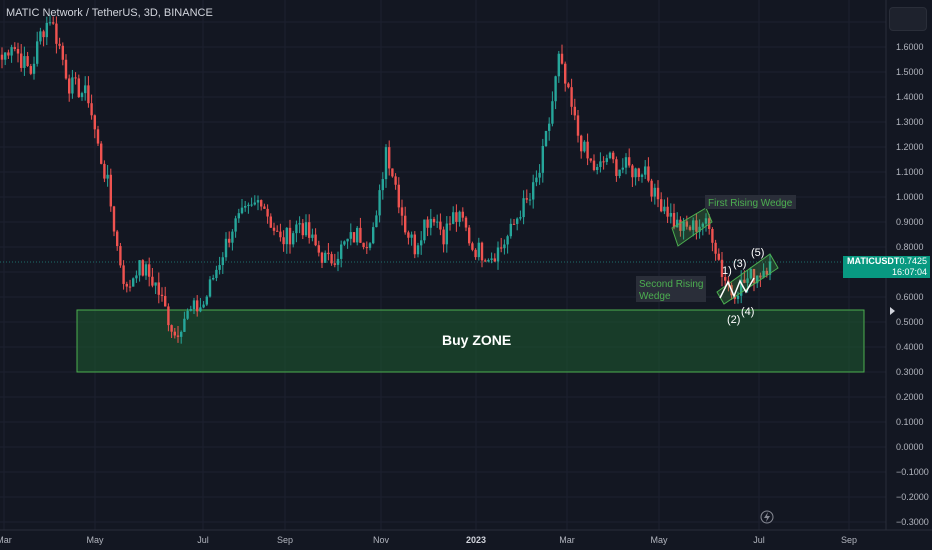 The image size is (932, 550). Describe the element at coordinates (203, 540) in the screenshot. I see `x-tick-label: Jul` at that location.